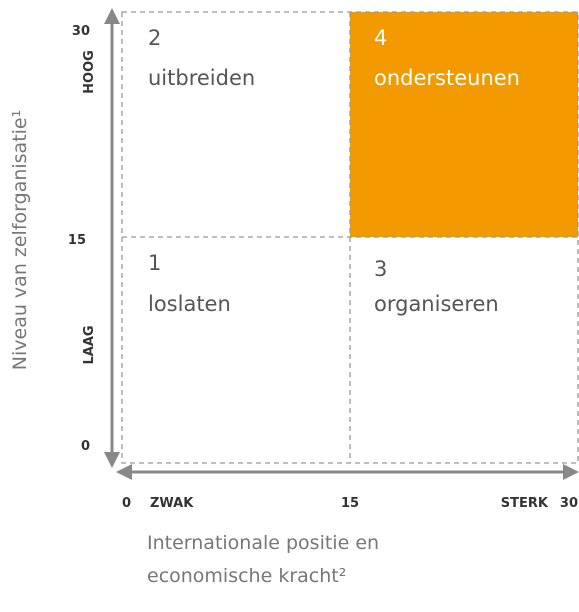 The image size is (579, 612). Describe the element at coordinates (246, 576) in the screenshot. I see `x-axis-title: economische kracht²` at that location.